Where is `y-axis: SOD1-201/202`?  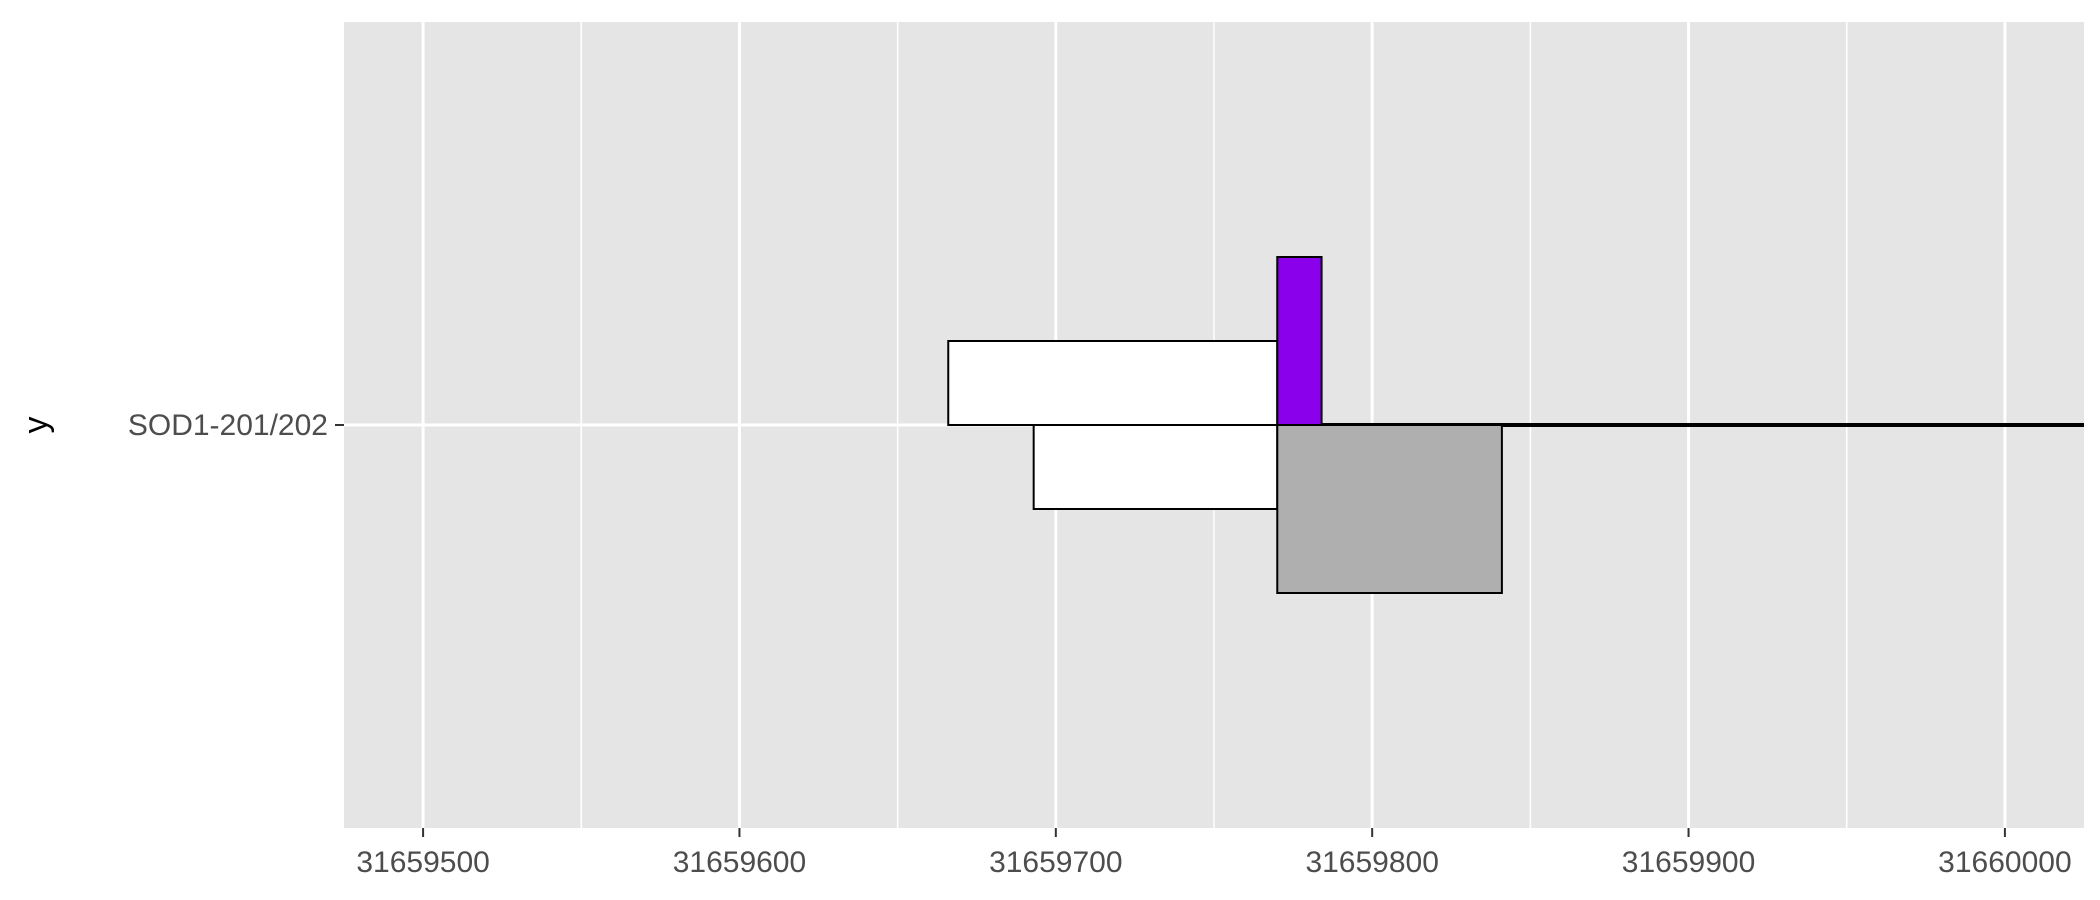 y-axis: SOD1-201/202 is located at coordinates (236, 425).